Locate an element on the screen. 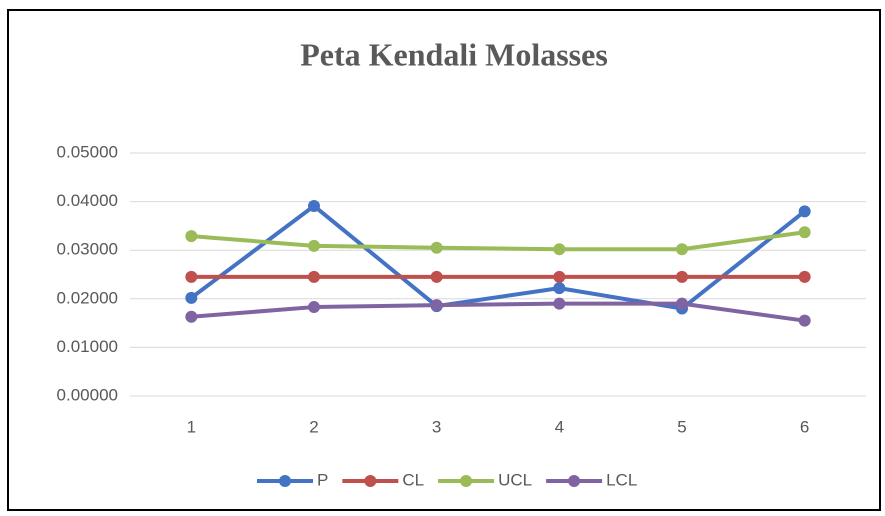 This screenshot has width=885, height=516. x-tick-label: 1 is located at coordinates (191, 426).